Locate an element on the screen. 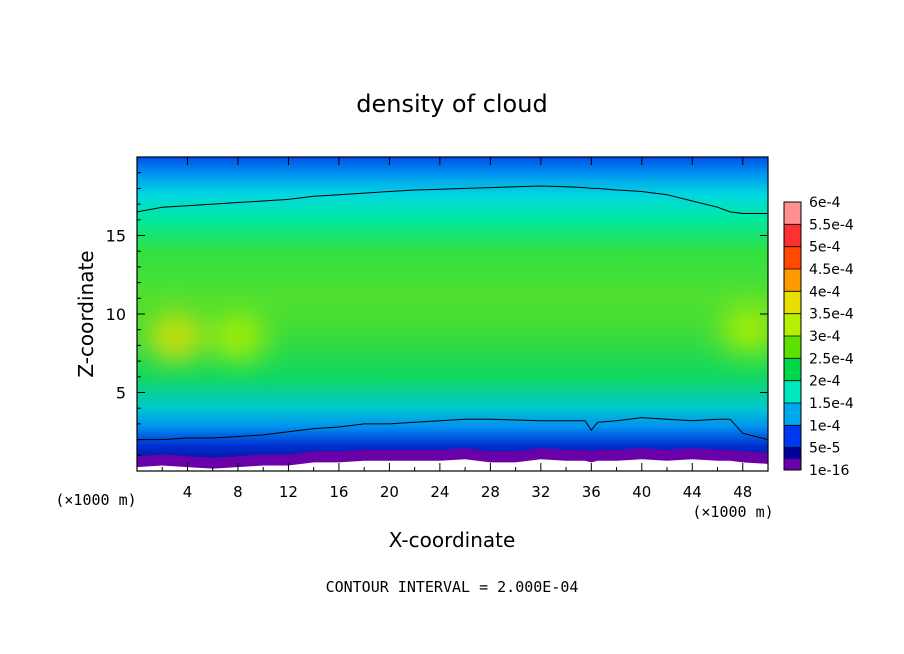 This screenshot has height=654, width=904. x-tick-label-24: 24 is located at coordinates (439, 492).